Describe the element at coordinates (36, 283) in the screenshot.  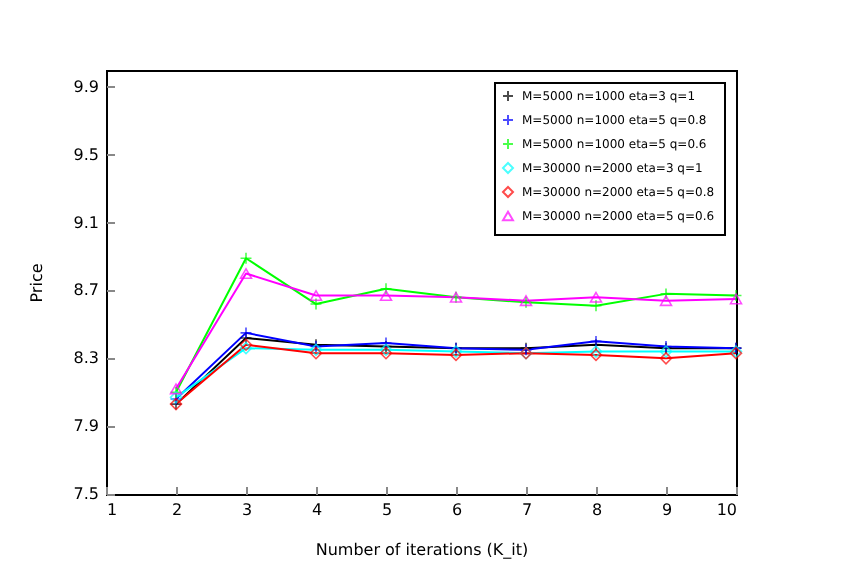
I see `y-axis-title: Price` at that location.